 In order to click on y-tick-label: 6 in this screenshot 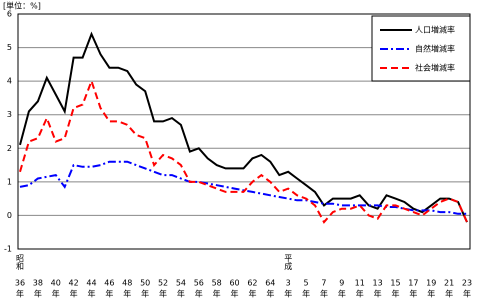, I will do `click(9, 14)`.